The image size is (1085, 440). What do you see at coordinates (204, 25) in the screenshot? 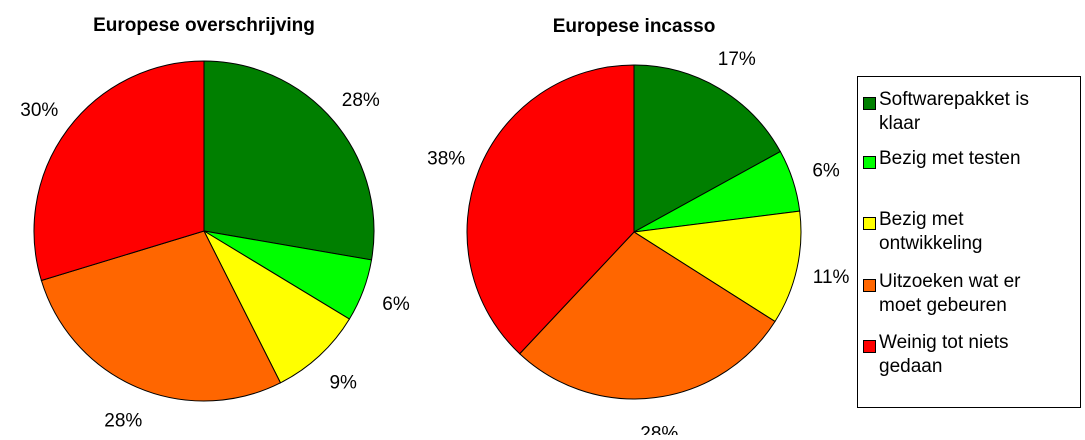
I see `chart-title: Europese overschrijving` at bounding box center [204, 25].